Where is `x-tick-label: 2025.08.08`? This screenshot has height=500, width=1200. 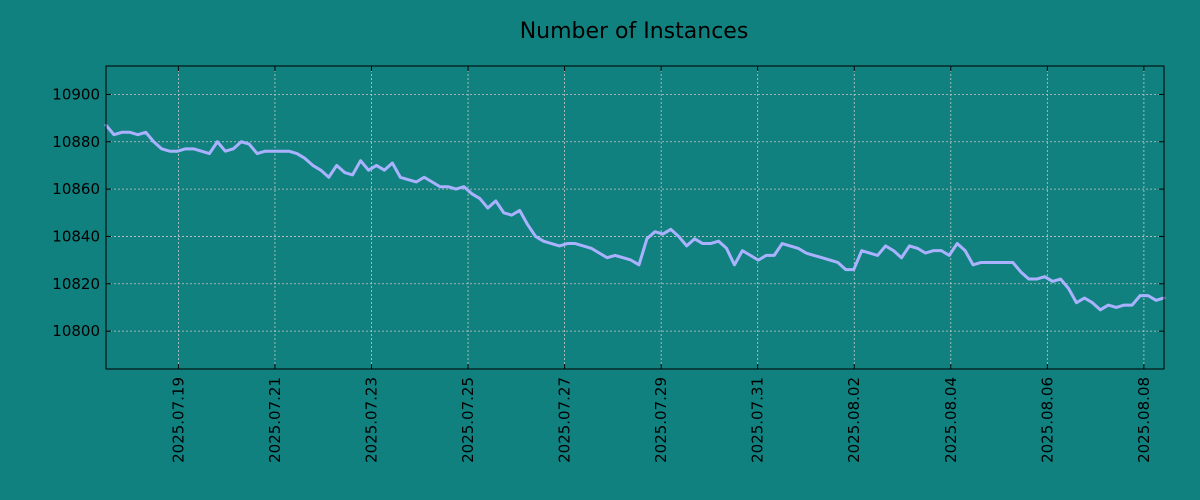
x-tick-label: 2025.08.08 is located at coordinates (1144, 420).